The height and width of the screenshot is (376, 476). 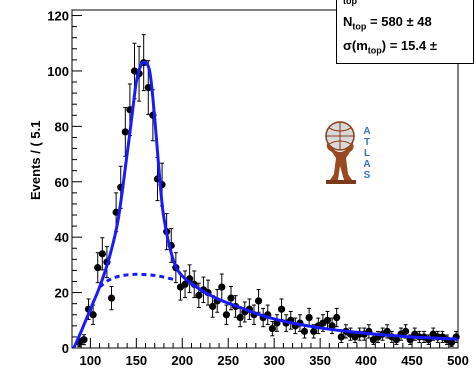 What do you see at coordinates (348, 21) in the screenshot?
I see `ntop-symbol: N` at bounding box center [348, 21].